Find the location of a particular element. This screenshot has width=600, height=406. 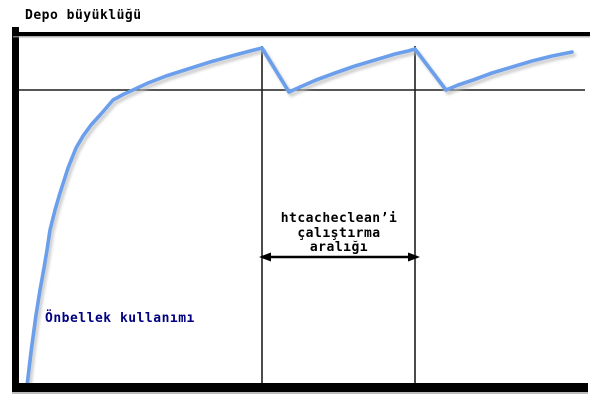

interval-annotation-line2: çalıştırma is located at coordinates (339, 233).